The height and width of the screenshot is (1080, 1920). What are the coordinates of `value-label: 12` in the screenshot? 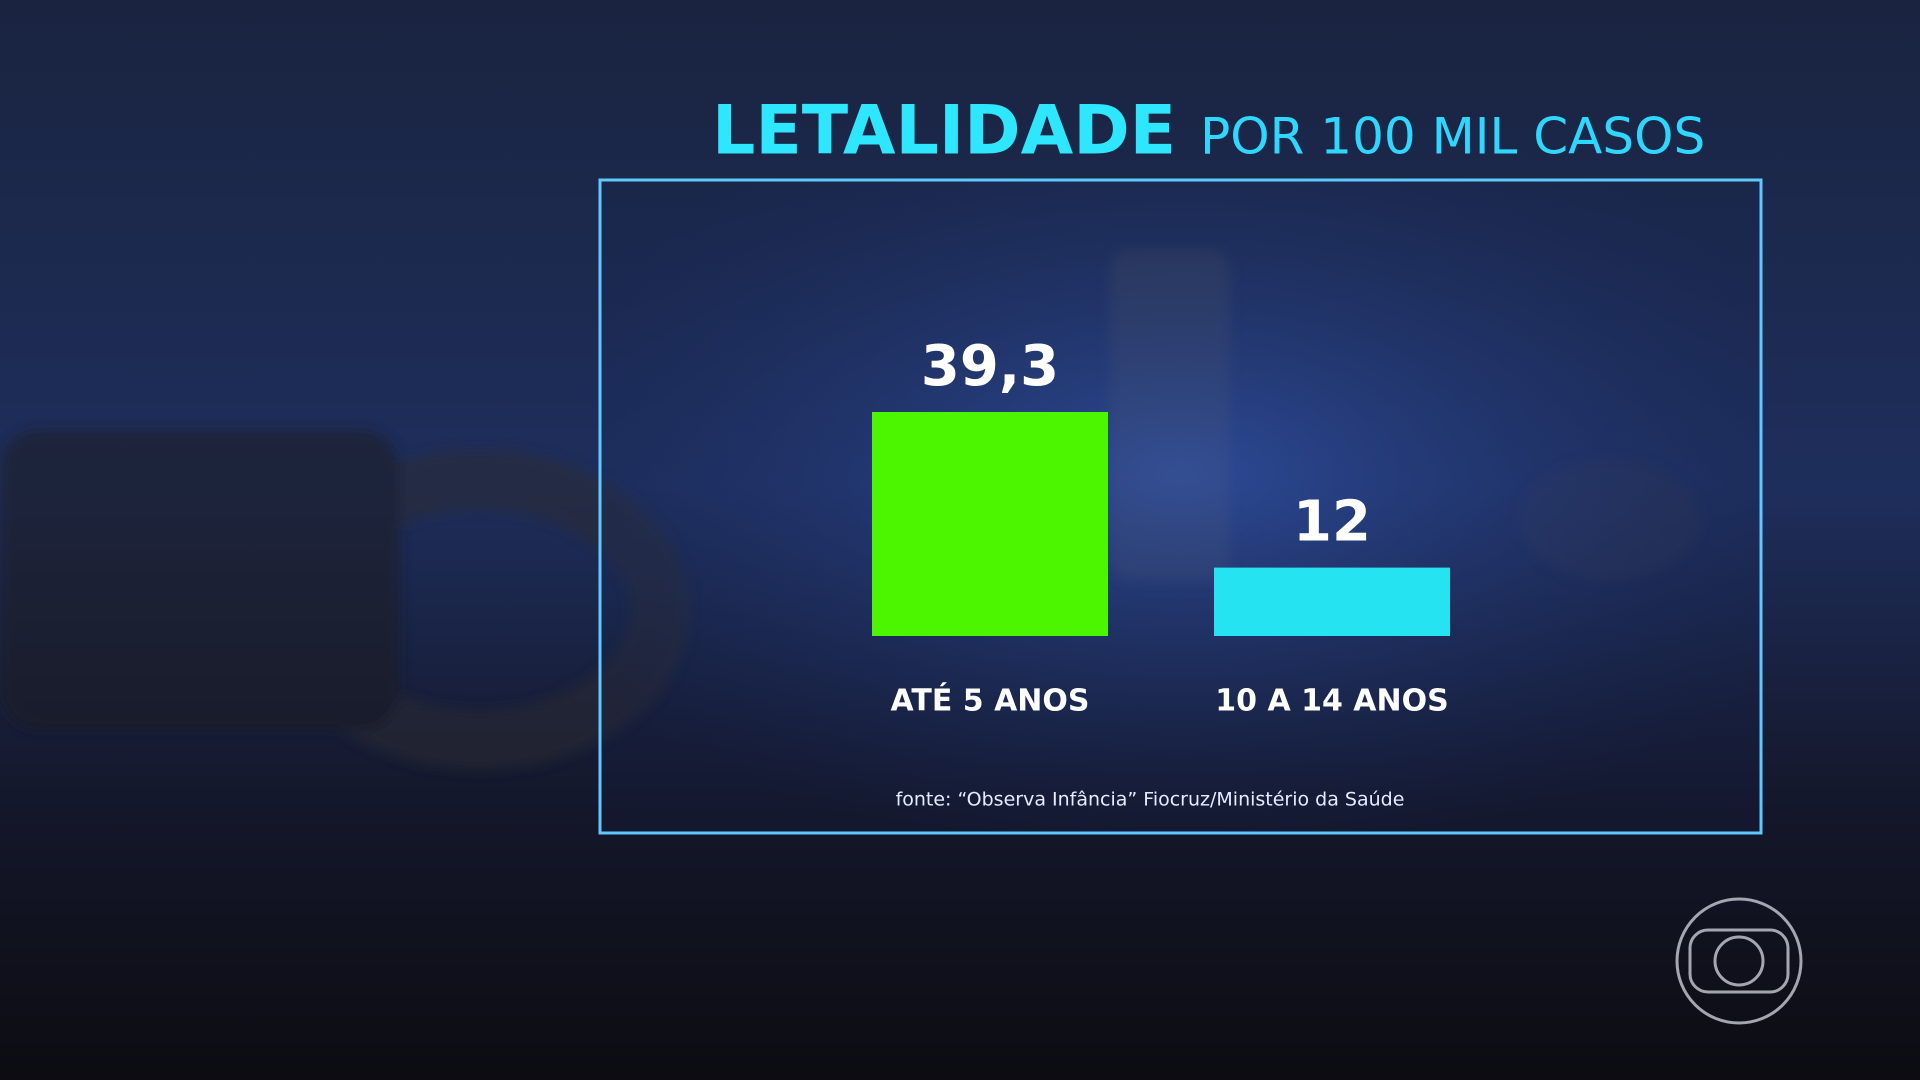 It's located at (1332, 522).